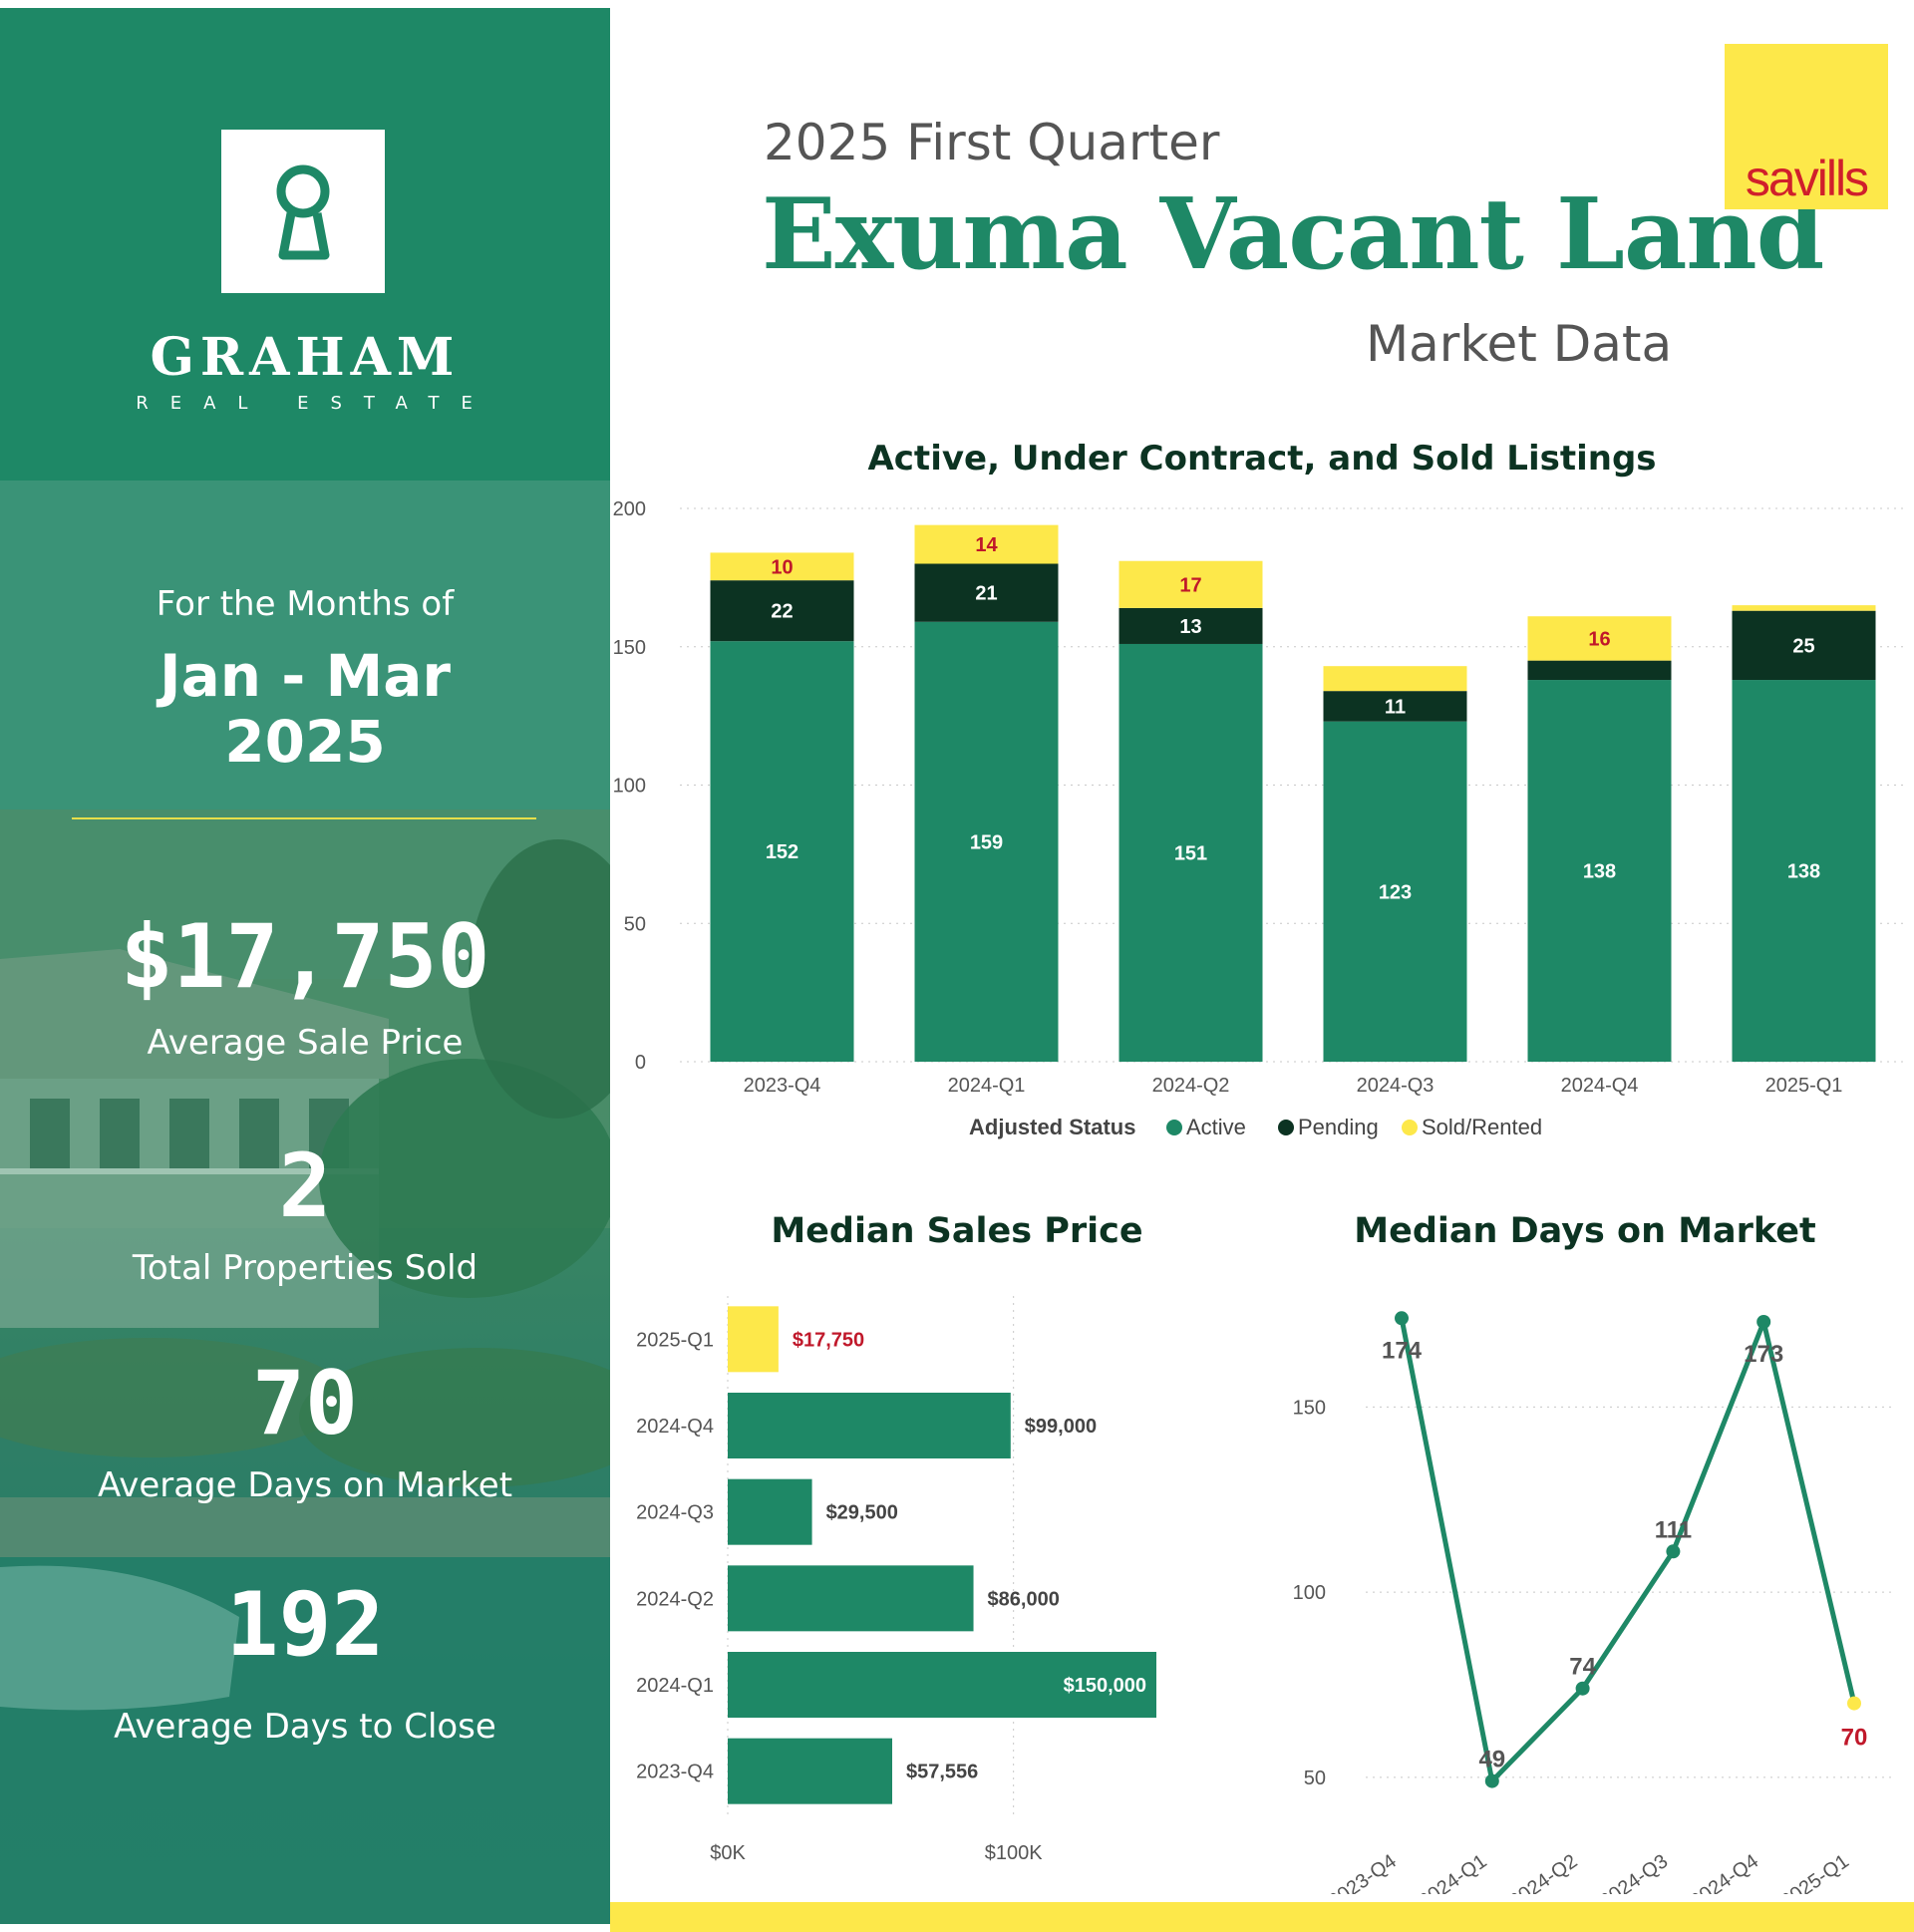  I want to click on data-label: 16, so click(1599, 639).